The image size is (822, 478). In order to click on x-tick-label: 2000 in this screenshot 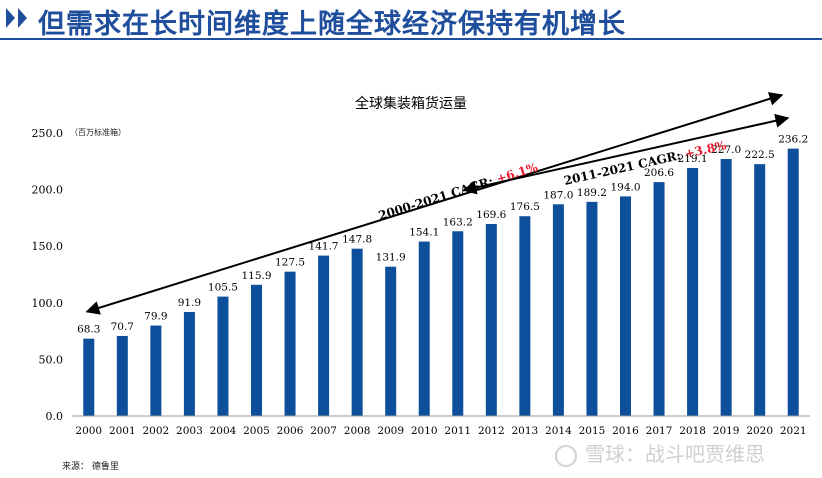, I will do `click(88, 431)`.